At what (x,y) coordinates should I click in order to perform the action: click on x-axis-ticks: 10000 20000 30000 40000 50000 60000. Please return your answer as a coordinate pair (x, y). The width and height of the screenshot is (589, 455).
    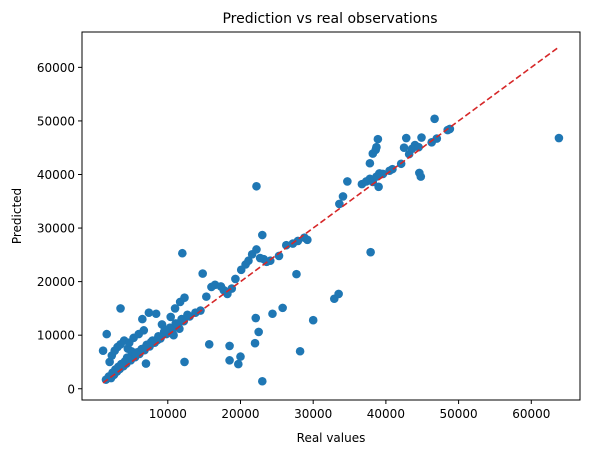
    Looking at the image, I should click on (349, 410).